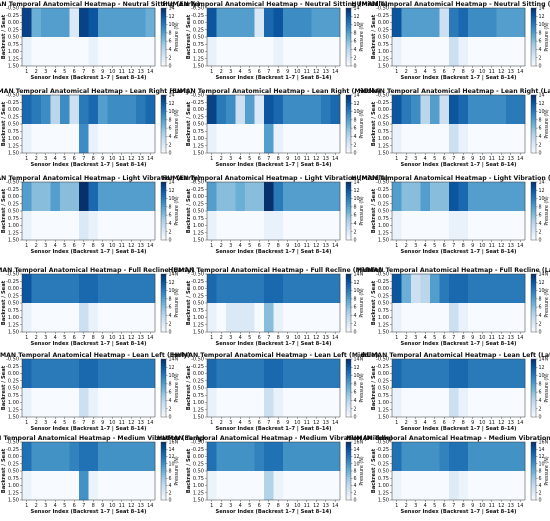  I want to click on x-tick-label: 5, so click(64, 246).